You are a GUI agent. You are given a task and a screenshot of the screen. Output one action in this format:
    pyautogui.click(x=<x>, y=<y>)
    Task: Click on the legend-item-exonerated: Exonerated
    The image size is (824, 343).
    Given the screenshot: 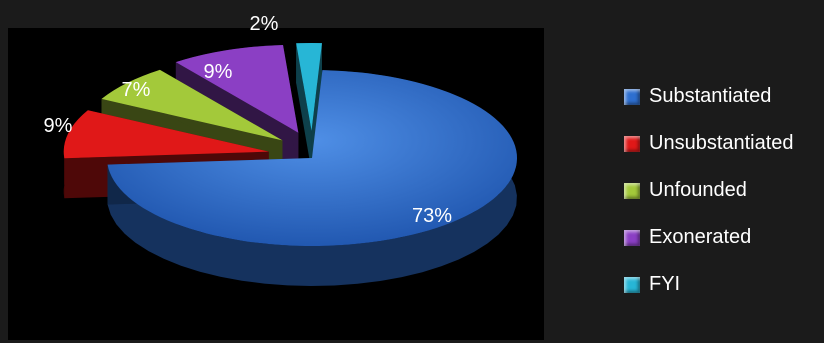 What is the action you would take?
    pyautogui.click(x=724, y=237)
    